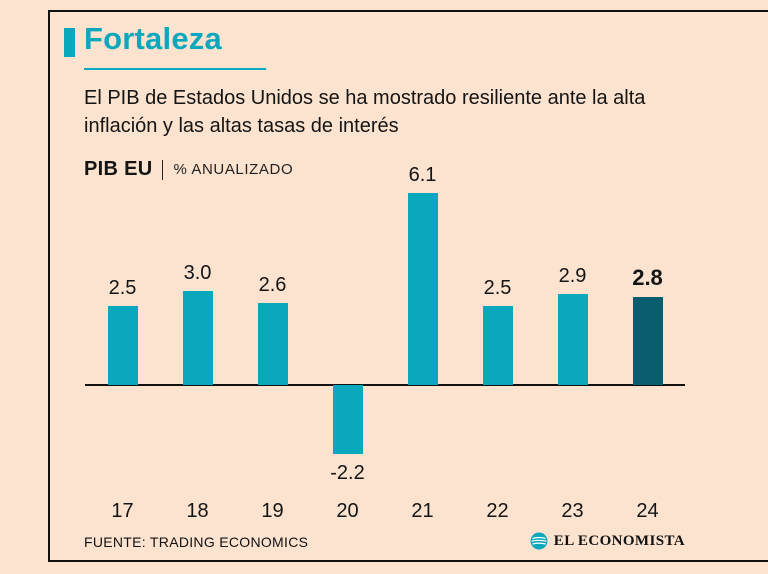 The height and width of the screenshot is (574, 768). What do you see at coordinates (572, 275) in the screenshot?
I see `value-label-23: 2.9` at bounding box center [572, 275].